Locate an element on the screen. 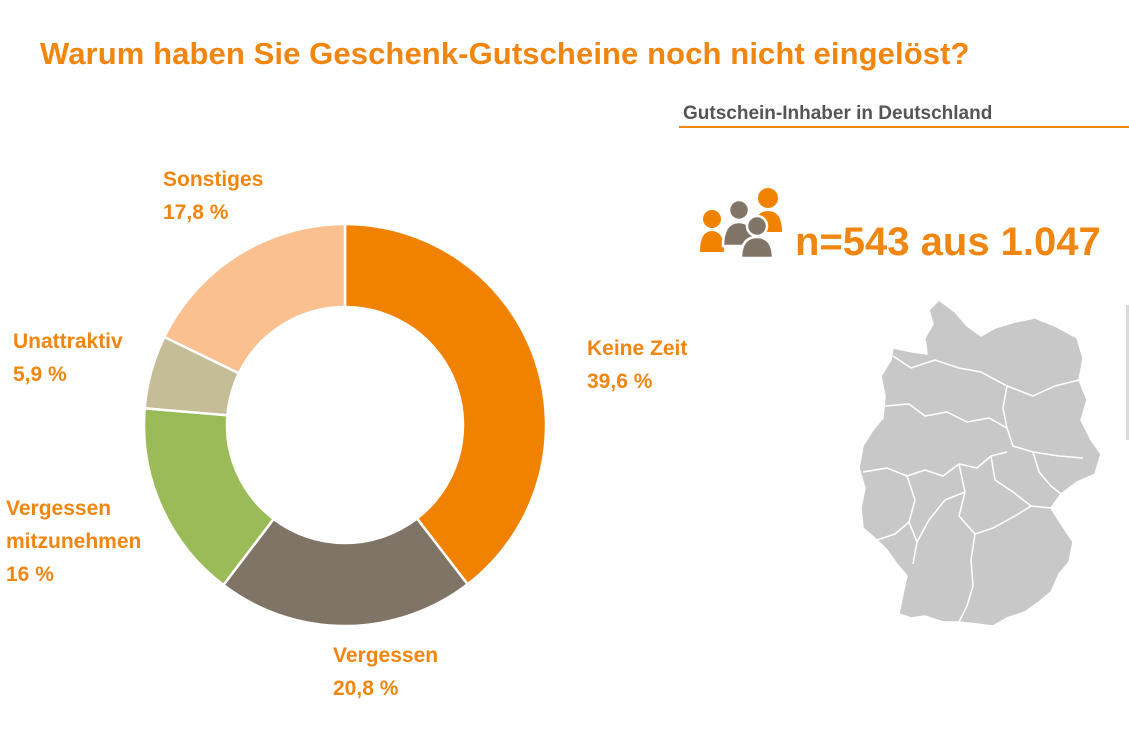 This screenshot has width=1129, height=729. label-mitzunehmen-name-line1: Vergessen is located at coordinates (59, 508).